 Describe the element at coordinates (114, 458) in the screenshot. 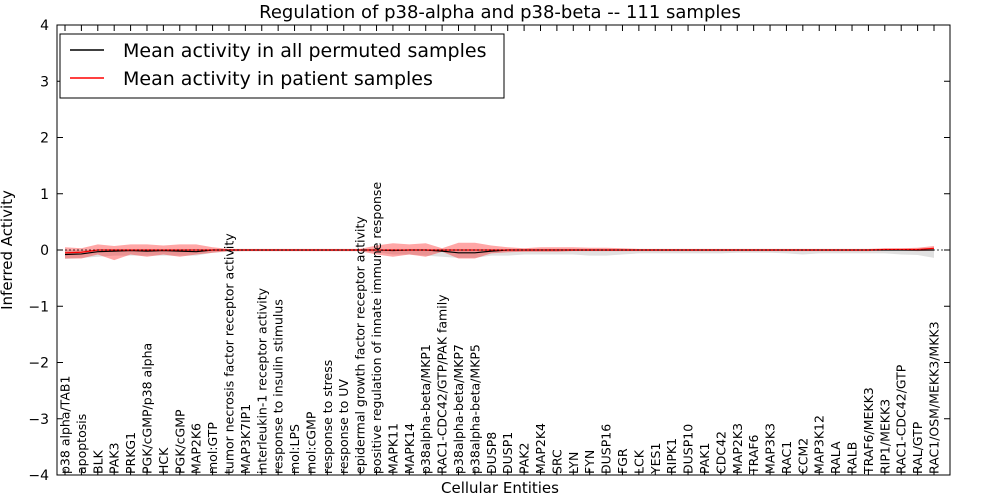

I see `x-tick-label: PAK3` at that location.